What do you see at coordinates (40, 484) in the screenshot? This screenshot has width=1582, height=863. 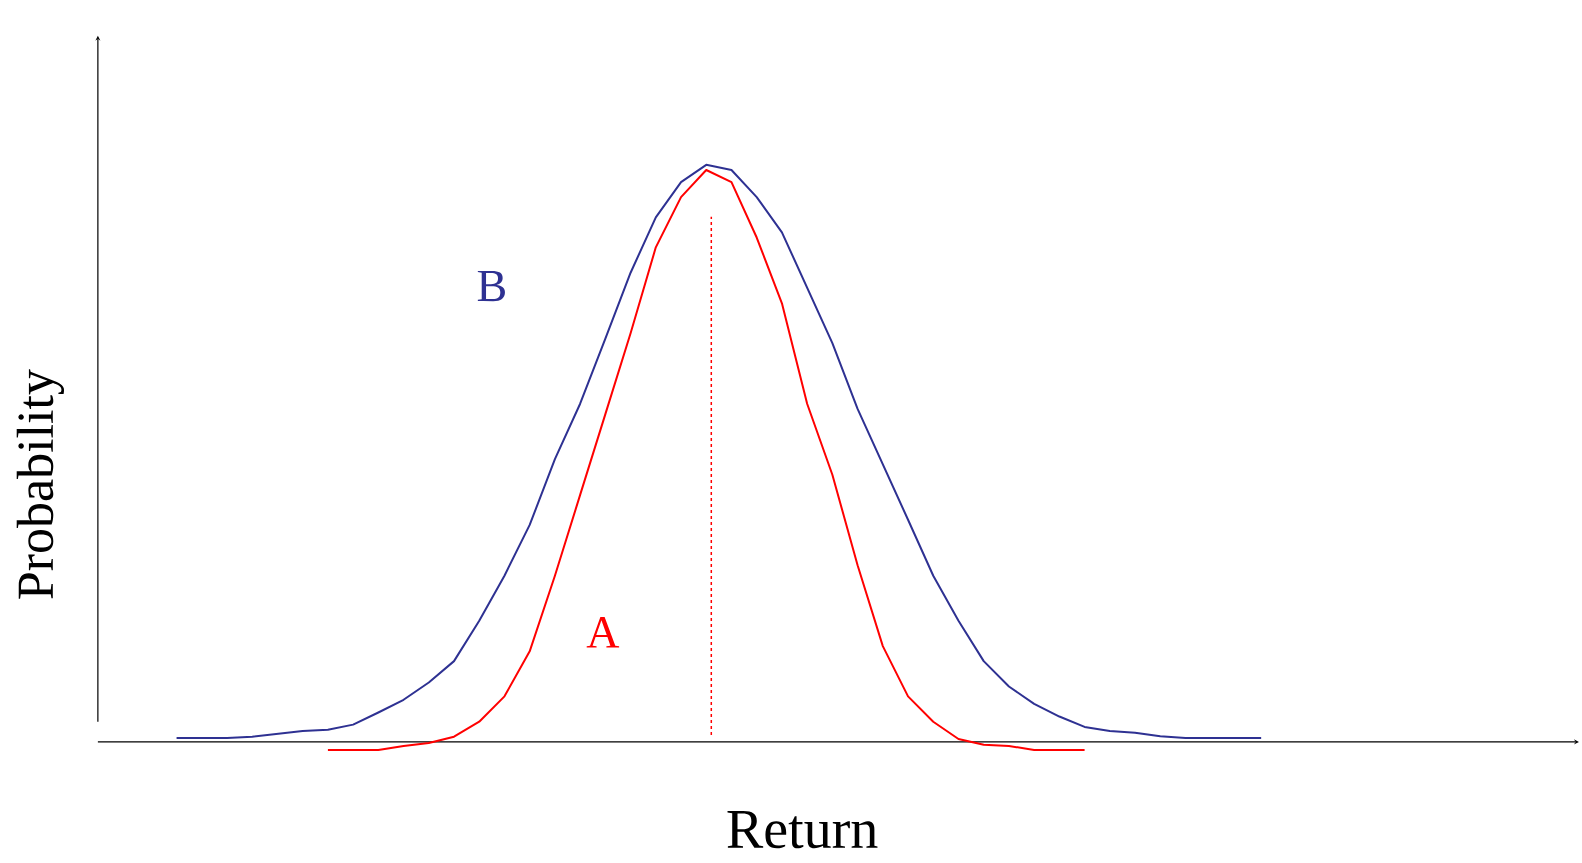 I see `y-axis-title: Probability` at bounding box center [40, 484].